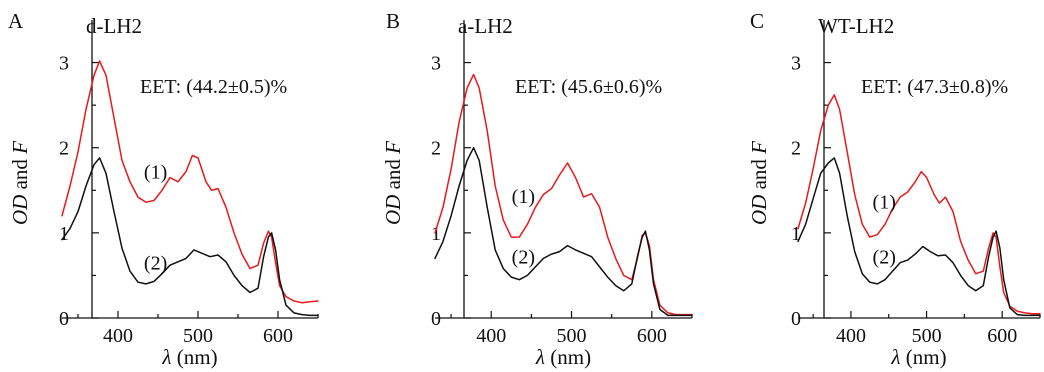 The width and height of the screenshot is (1044, 372). What do you see at coordinates (16, 21) in the screenshot?
I see `panel-letter: A` at bounding box center [16, 21].